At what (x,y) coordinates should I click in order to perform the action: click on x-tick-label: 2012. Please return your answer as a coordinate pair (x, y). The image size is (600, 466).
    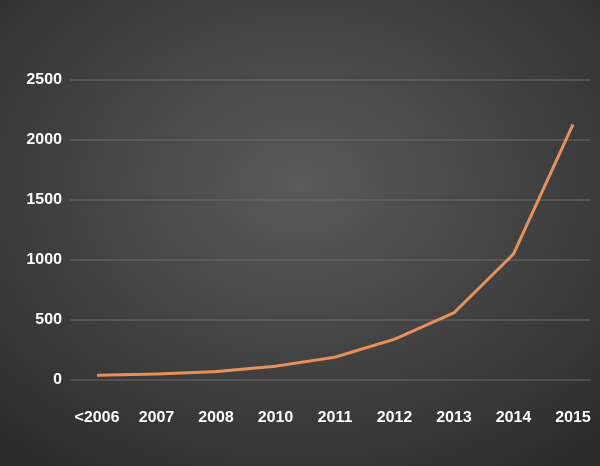
    Looking at the image, I should click on (395, 417).